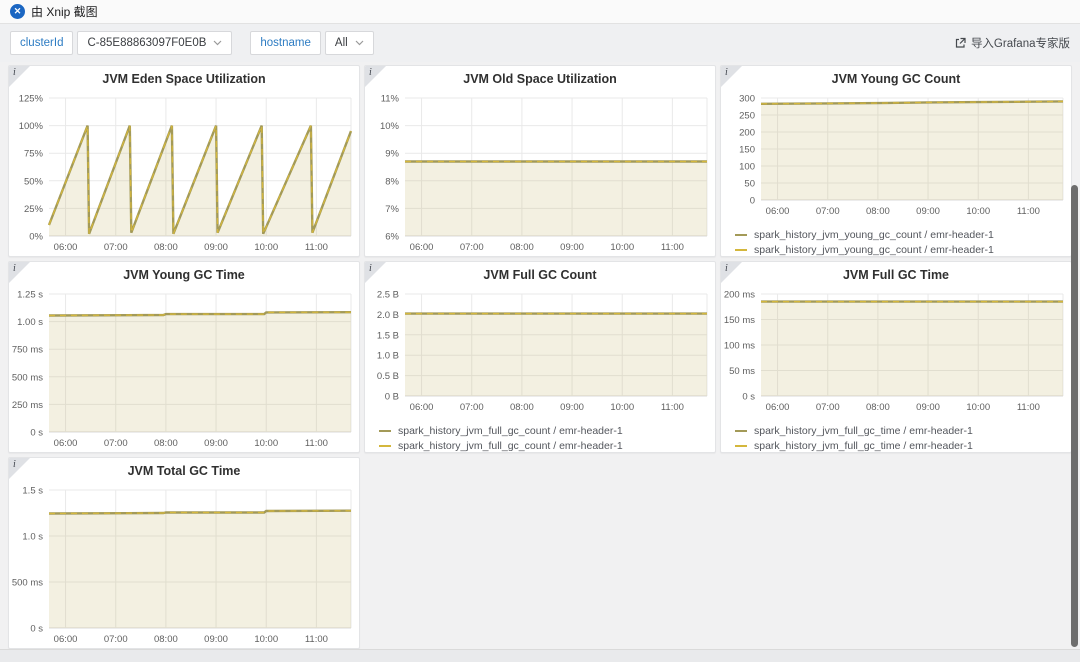 The image size is (1080, 662). I want to click on variable-dropdown-hostname: All, so click(349, 43).